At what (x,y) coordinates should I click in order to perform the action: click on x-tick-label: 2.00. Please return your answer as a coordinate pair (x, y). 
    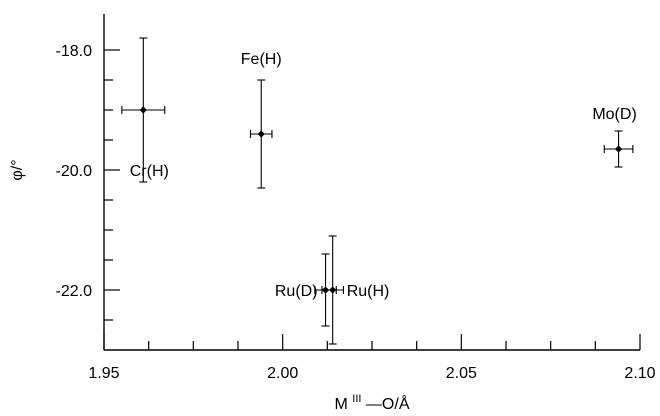
    Looking at the image, I should click on (282, 373).